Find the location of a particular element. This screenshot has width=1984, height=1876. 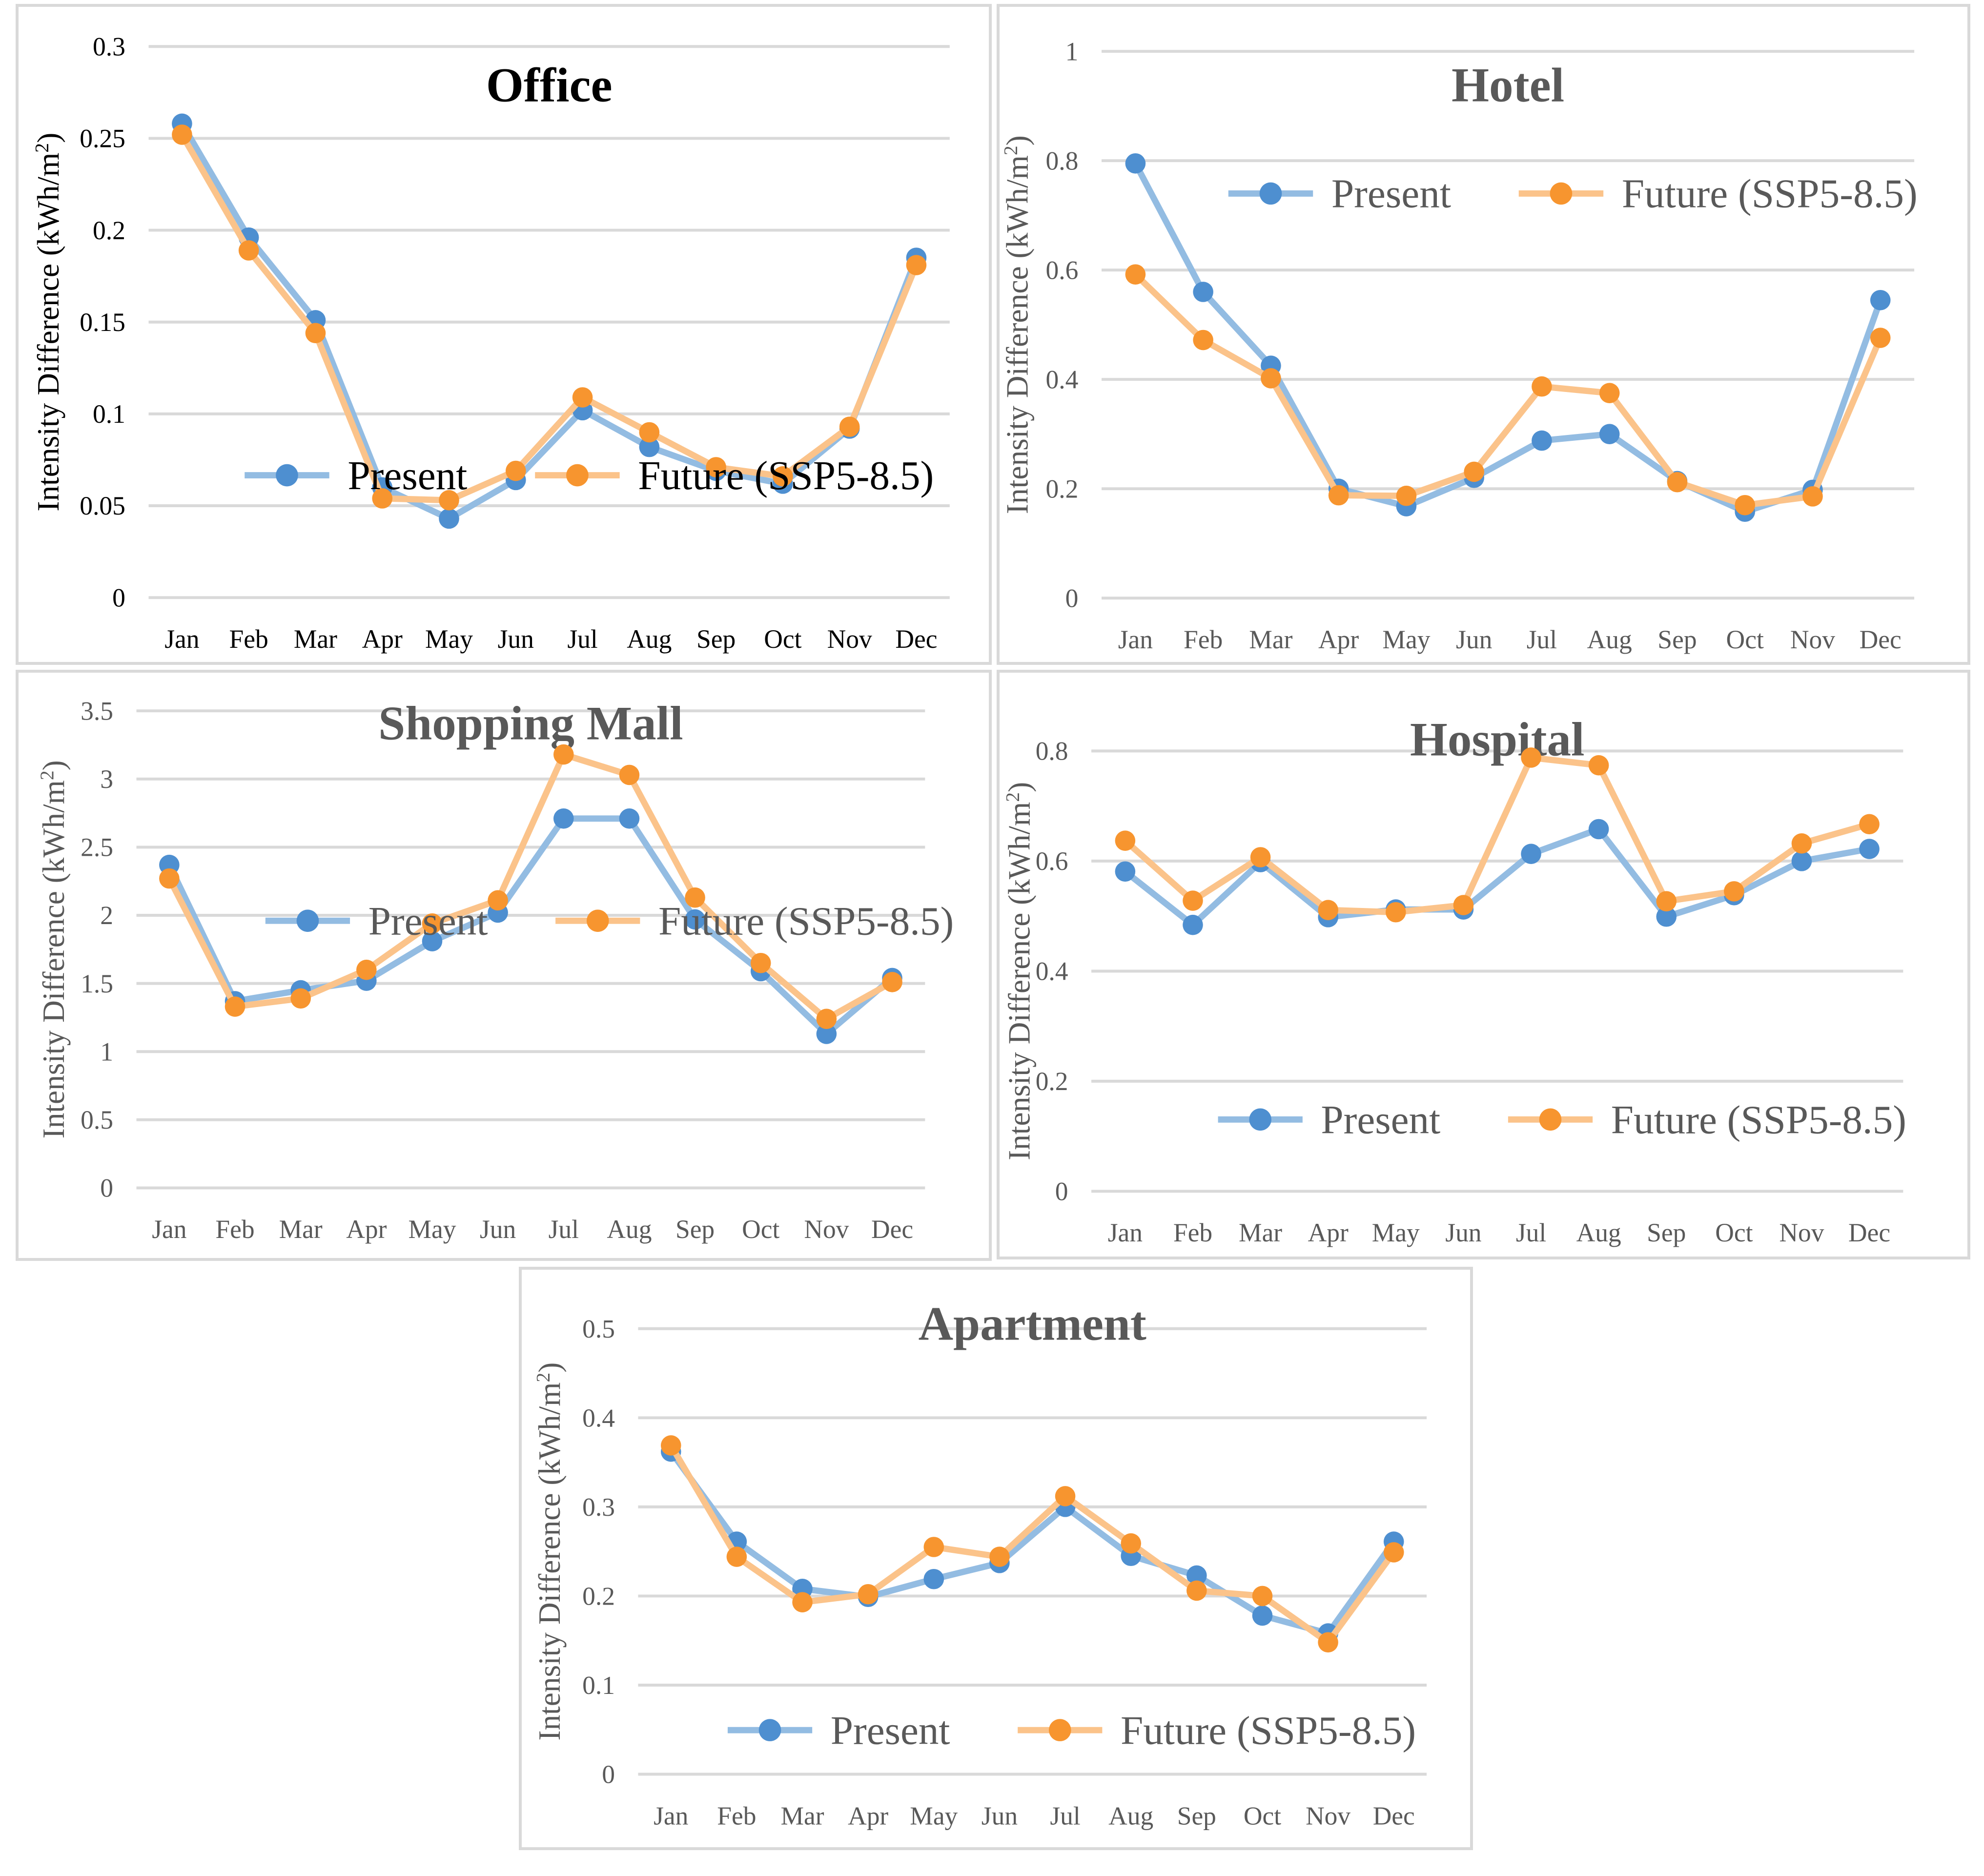

y-tick-label: 0.4 is located at coordinates (1052, 971).